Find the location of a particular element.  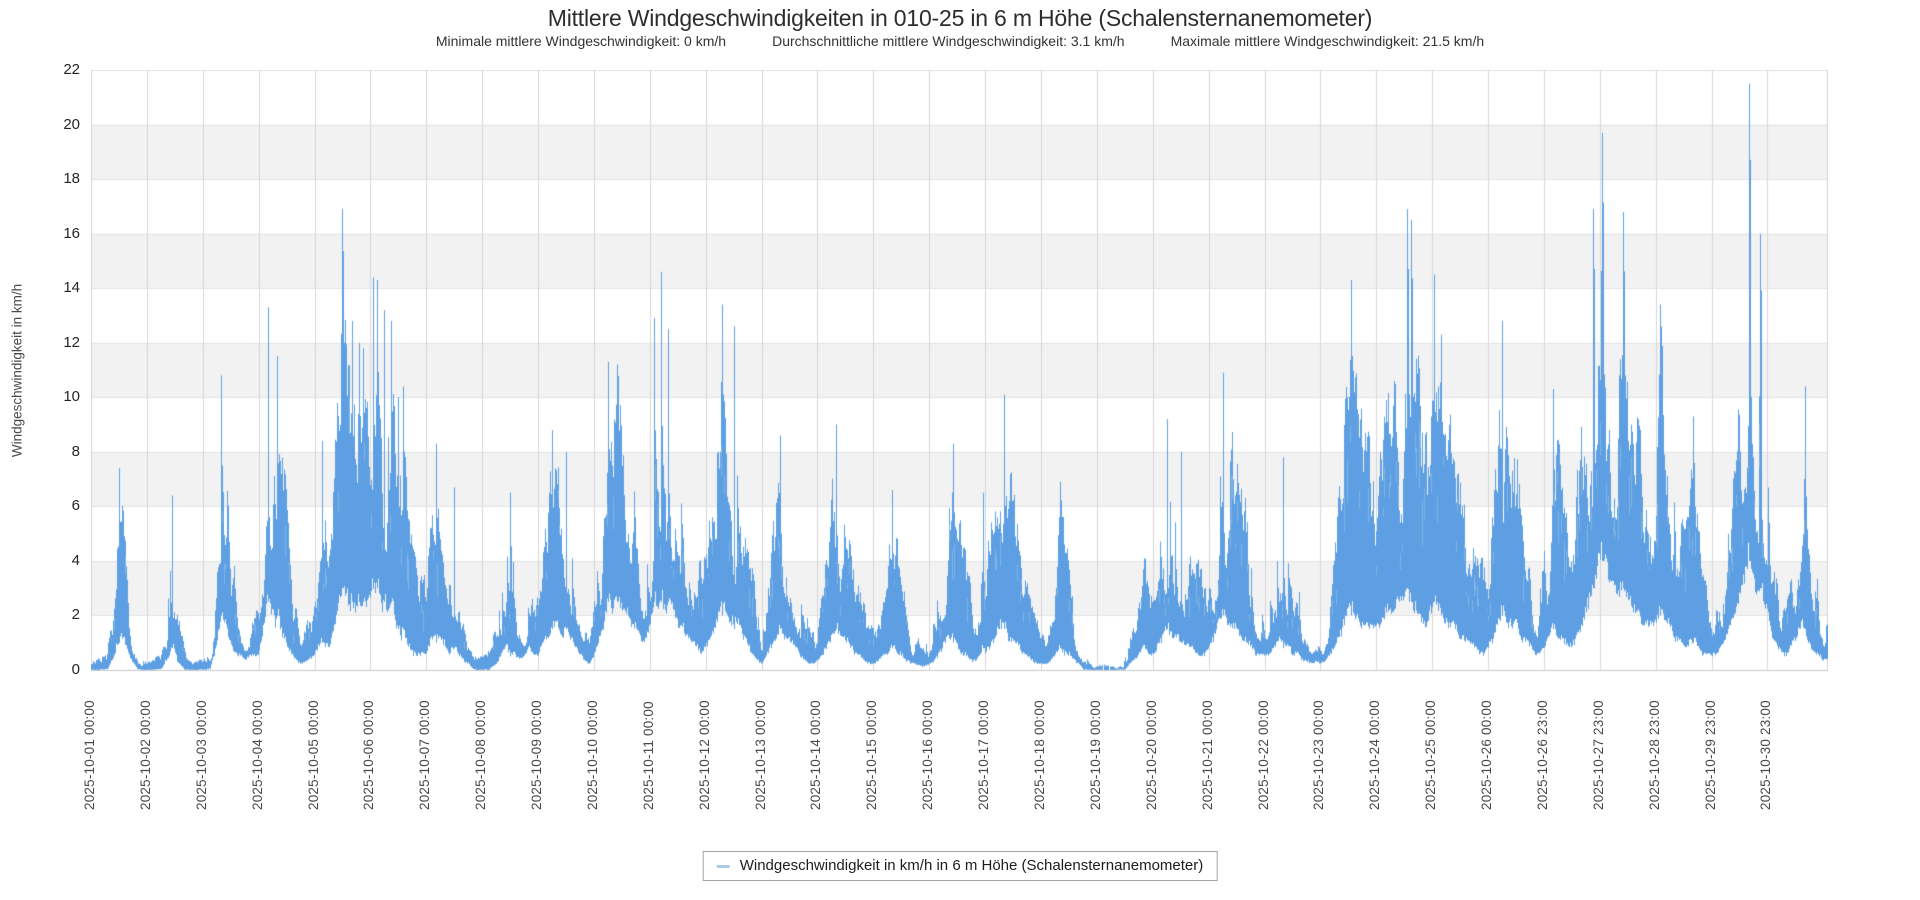

y-tick-label: 0 is located at coordinates (75, 669).